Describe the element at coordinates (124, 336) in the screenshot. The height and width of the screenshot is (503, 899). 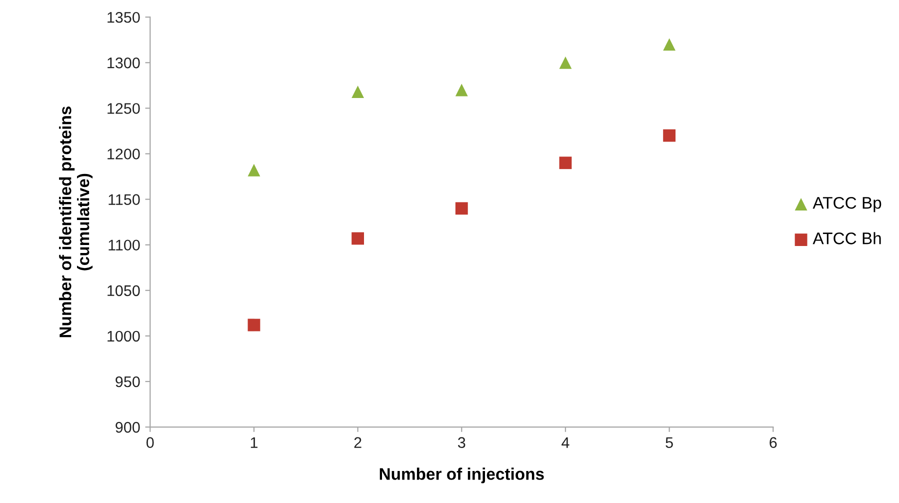
I see `y-tick-label: 1000` at that location.